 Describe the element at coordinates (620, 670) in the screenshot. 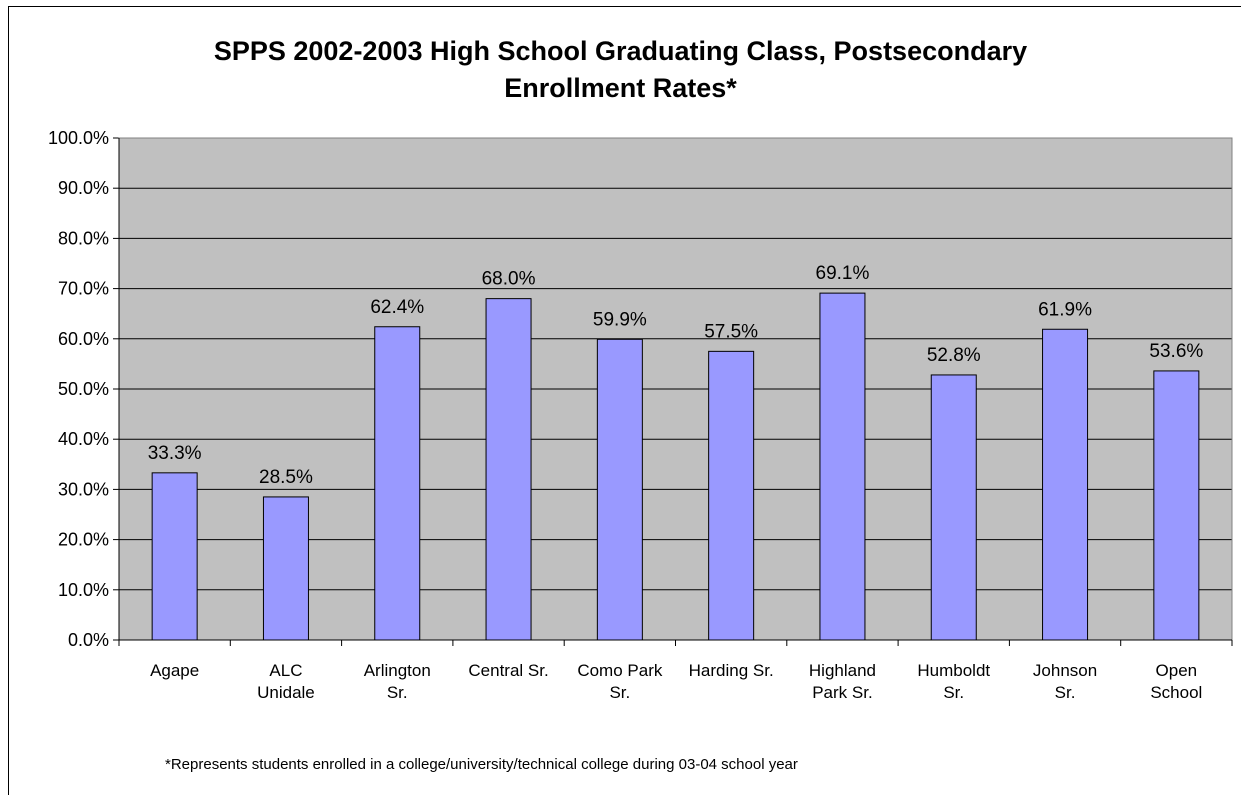

I see `x-category-label: Como Park` at that location.